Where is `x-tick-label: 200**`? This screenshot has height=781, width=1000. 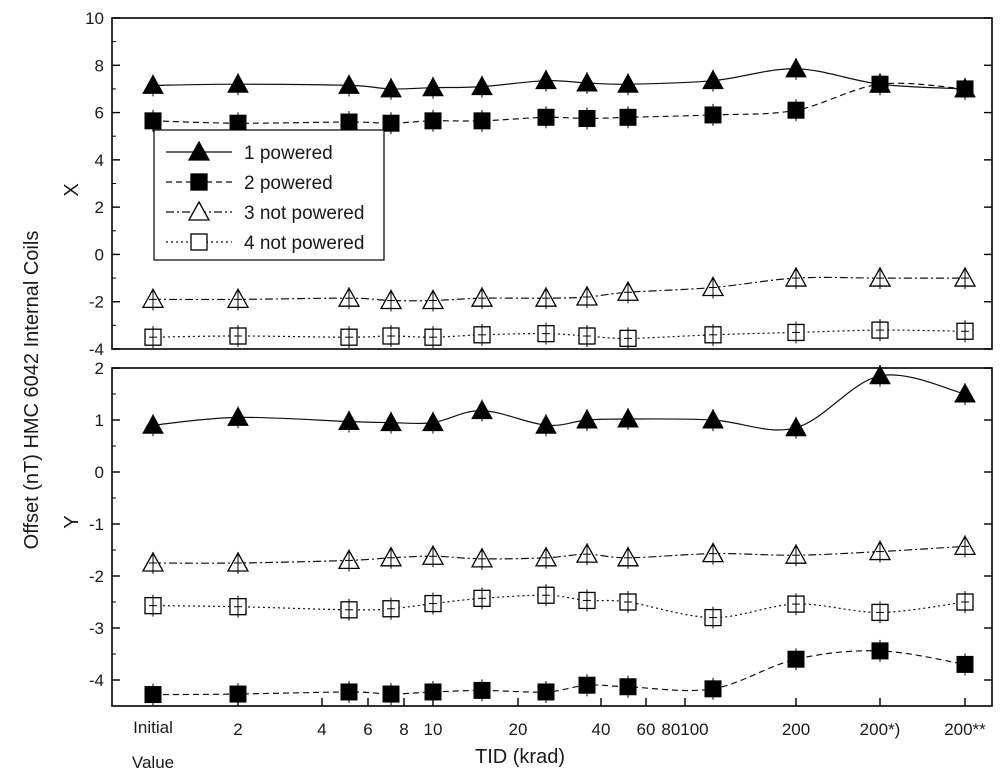
x-tick-label: 200** is located at coordinates (965, 729).